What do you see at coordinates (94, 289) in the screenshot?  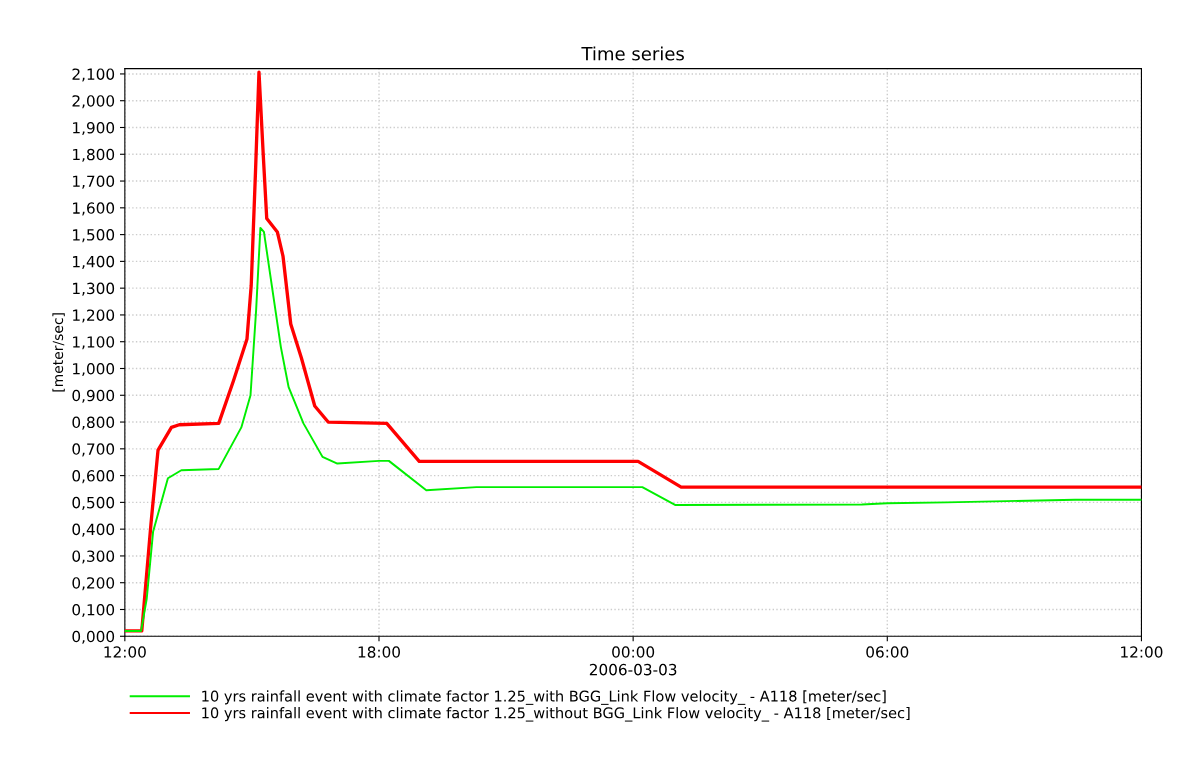 I see `y-tick-label: 1,300` at bounding box center [94, 289].